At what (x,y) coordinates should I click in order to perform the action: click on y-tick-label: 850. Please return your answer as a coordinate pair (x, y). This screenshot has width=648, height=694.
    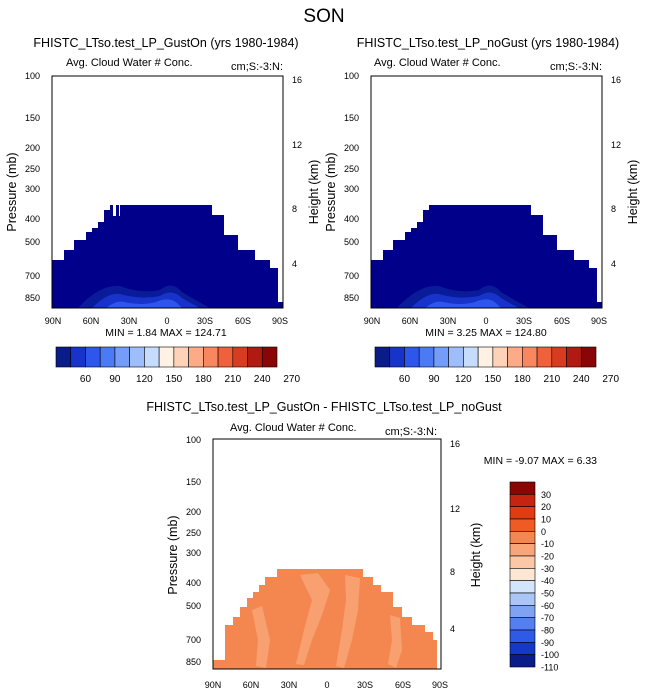
    Looking at the image, I should click on (32, 298).